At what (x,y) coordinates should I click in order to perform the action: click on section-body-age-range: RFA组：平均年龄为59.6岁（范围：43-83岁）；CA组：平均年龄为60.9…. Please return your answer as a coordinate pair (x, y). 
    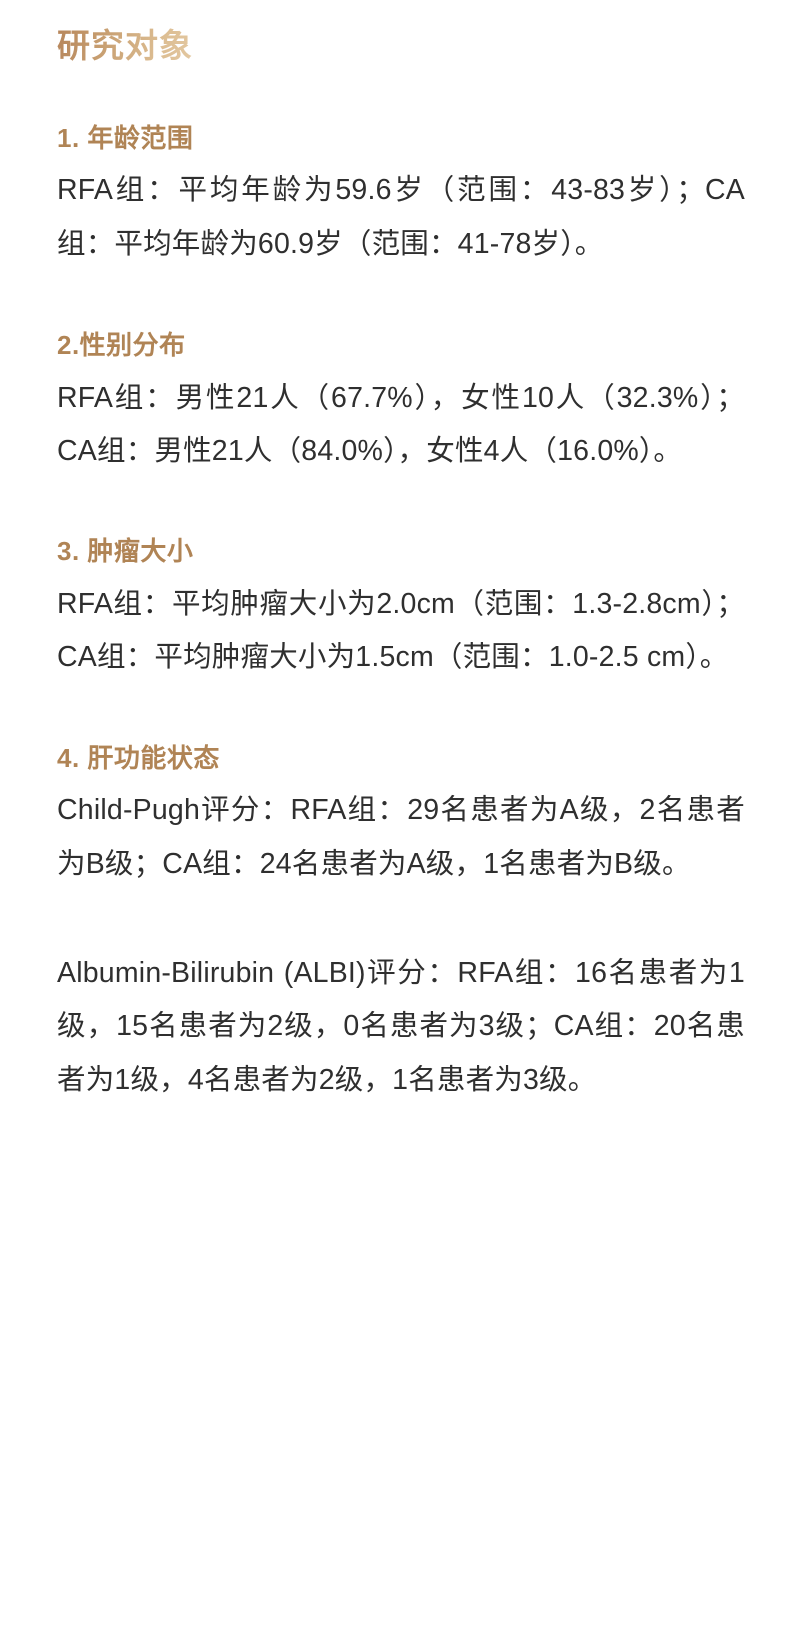
    Looking at the image, I should click on (401, 217).